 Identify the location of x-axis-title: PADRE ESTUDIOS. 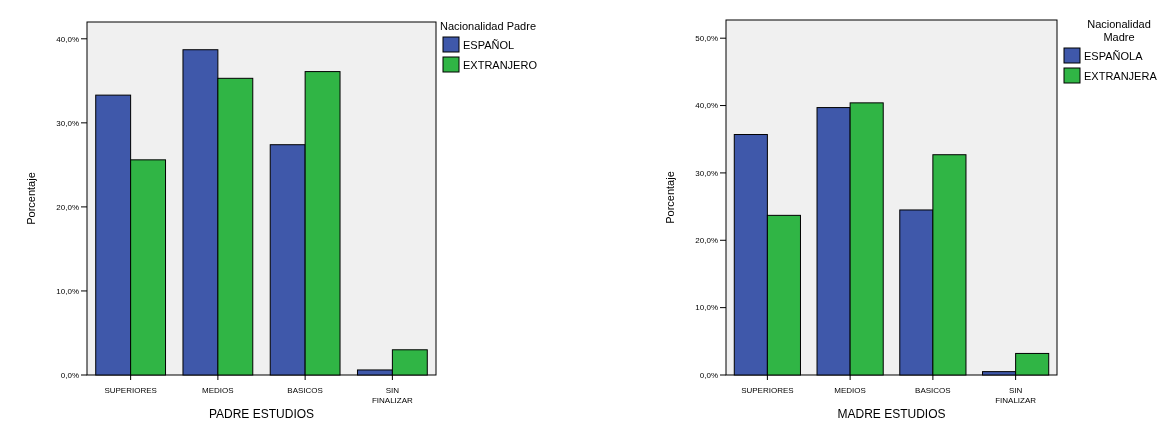
(261, 414).